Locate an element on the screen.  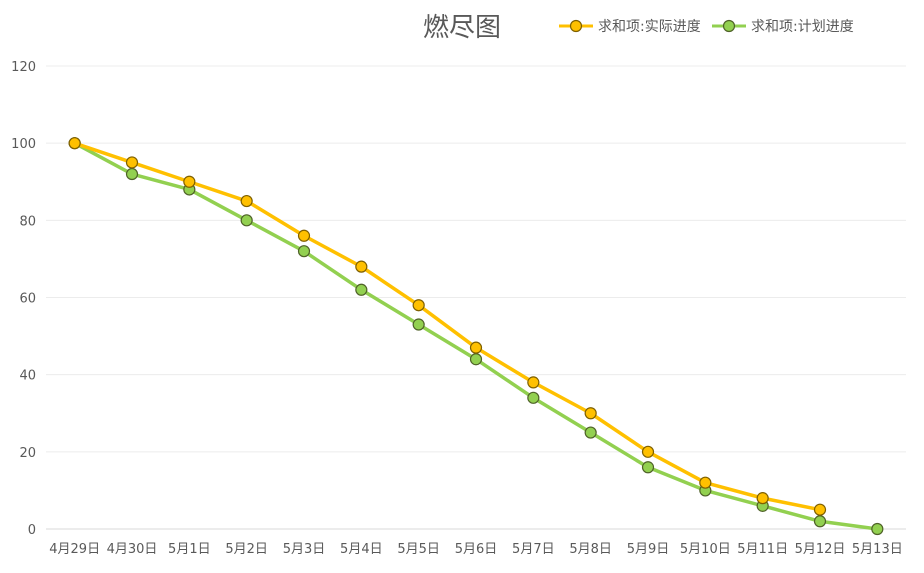
x-tick-label: 5月7日 is located at coordinates (533, 549).